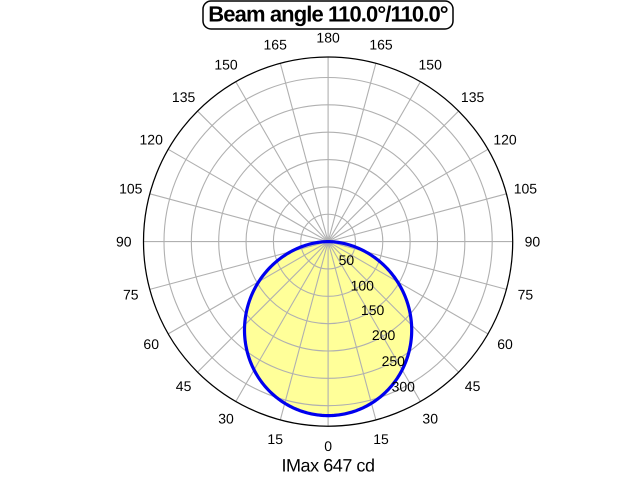  I want to click on svg-text: Beam angle 110.0°/110.0°, so click(327, 13).